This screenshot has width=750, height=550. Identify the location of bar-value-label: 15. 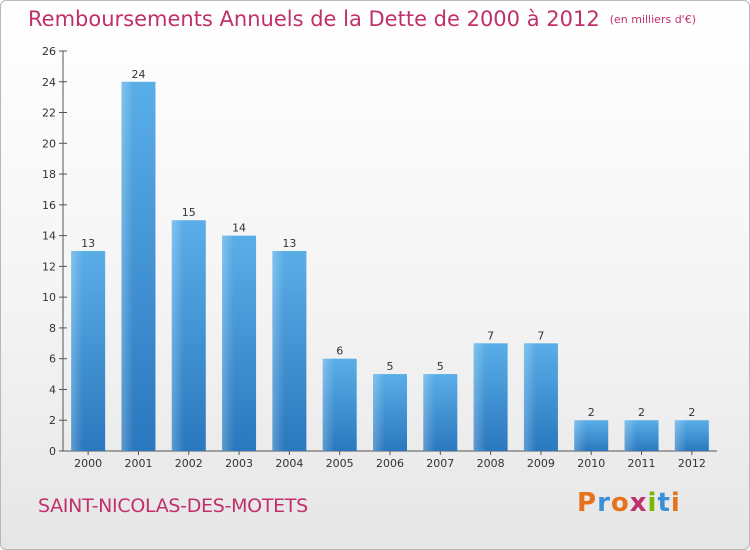
(189, 212).